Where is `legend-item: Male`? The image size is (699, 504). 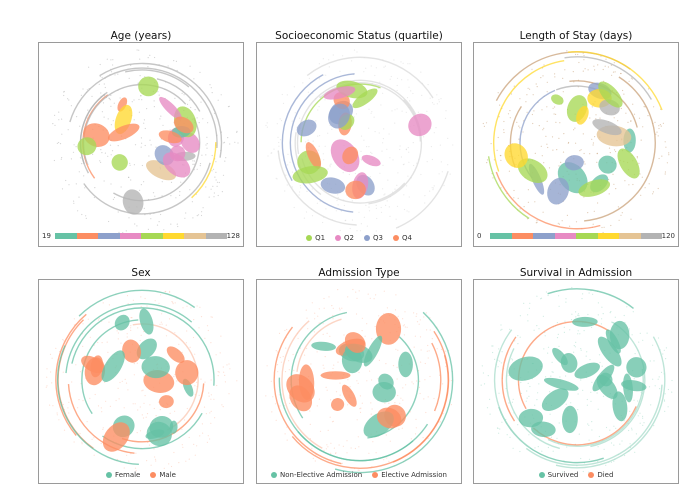
legend-item: Male is located at coordinates (163, 475).